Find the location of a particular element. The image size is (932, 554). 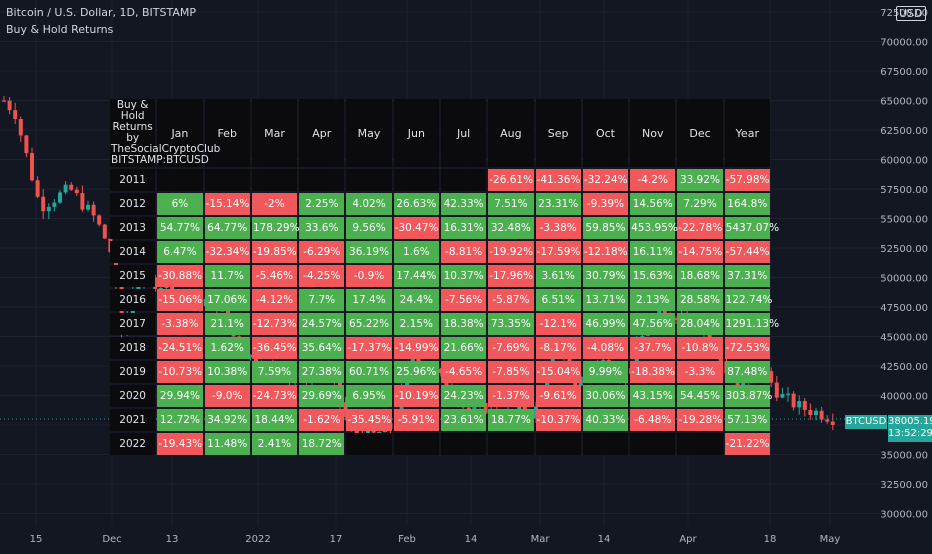

return-cell: -5.46% is located at coordinates (274, 276).